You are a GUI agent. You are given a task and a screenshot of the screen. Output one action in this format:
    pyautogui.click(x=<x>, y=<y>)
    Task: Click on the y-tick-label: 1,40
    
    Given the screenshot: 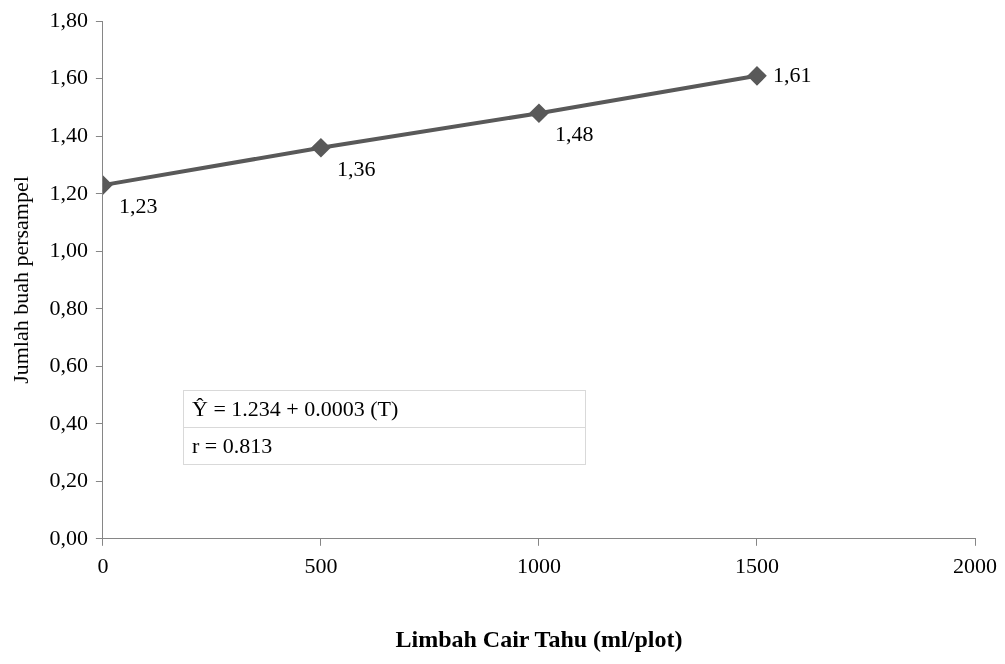 What is the action you would take?
    pyautogui.click(x=68, y=134)
    